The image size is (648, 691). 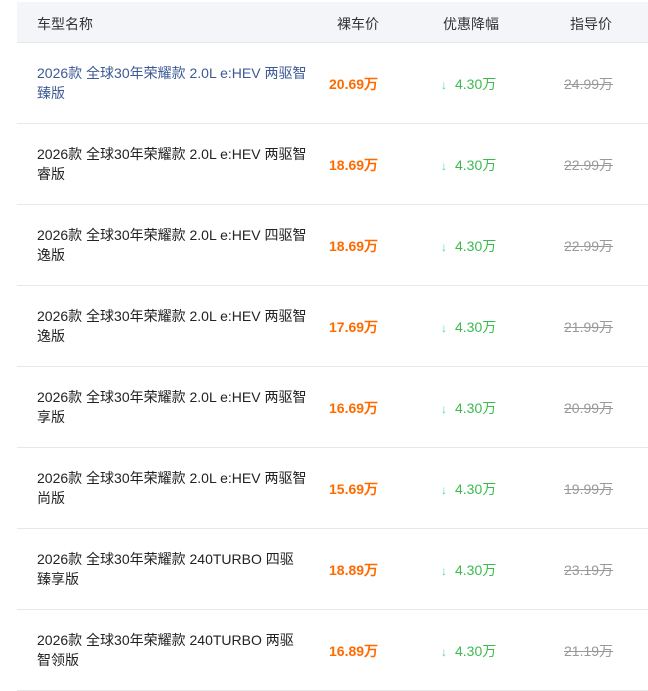 What do you see at coordinates (354, 408) in the screenshot?
I see `bare-price: 16.69万` at bounding box center [354, 408].